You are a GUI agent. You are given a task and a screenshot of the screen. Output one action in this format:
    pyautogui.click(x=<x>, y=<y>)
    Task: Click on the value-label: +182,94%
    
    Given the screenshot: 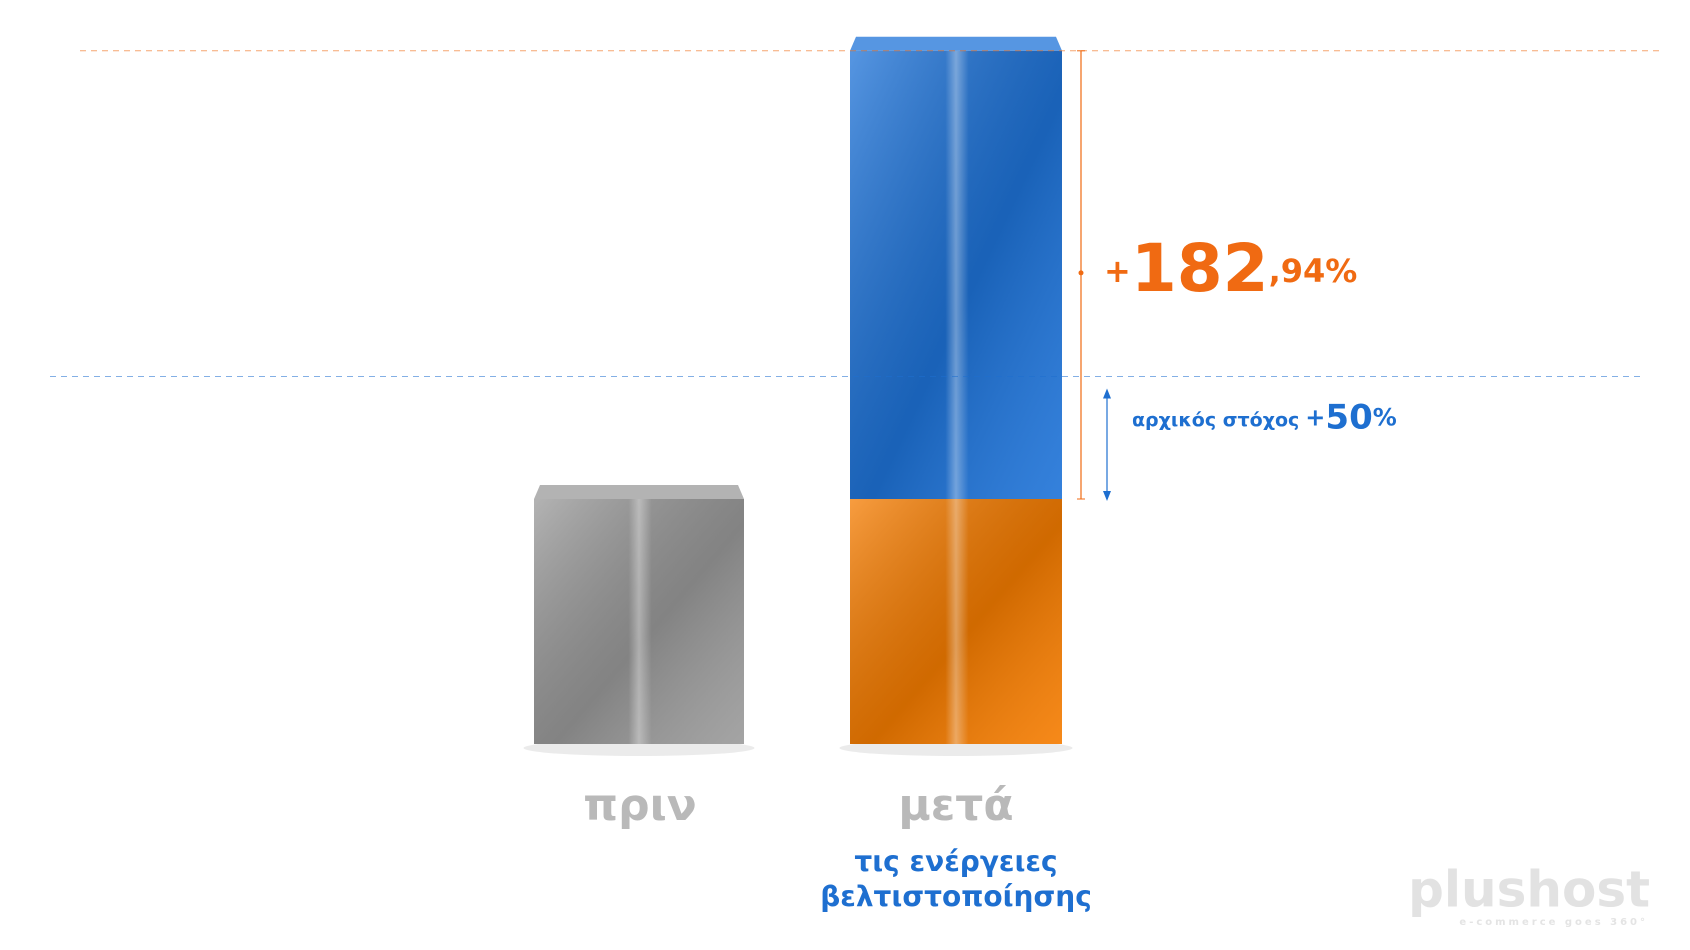 What is the action you would take?
    pyautogui.click(x=1230, y=268)
    